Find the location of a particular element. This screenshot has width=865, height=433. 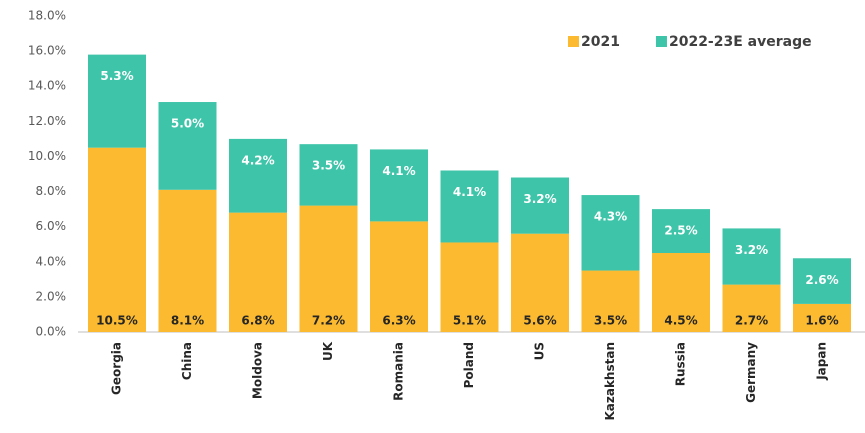

data-label: 2.5% is located at coordinates (680, 231).